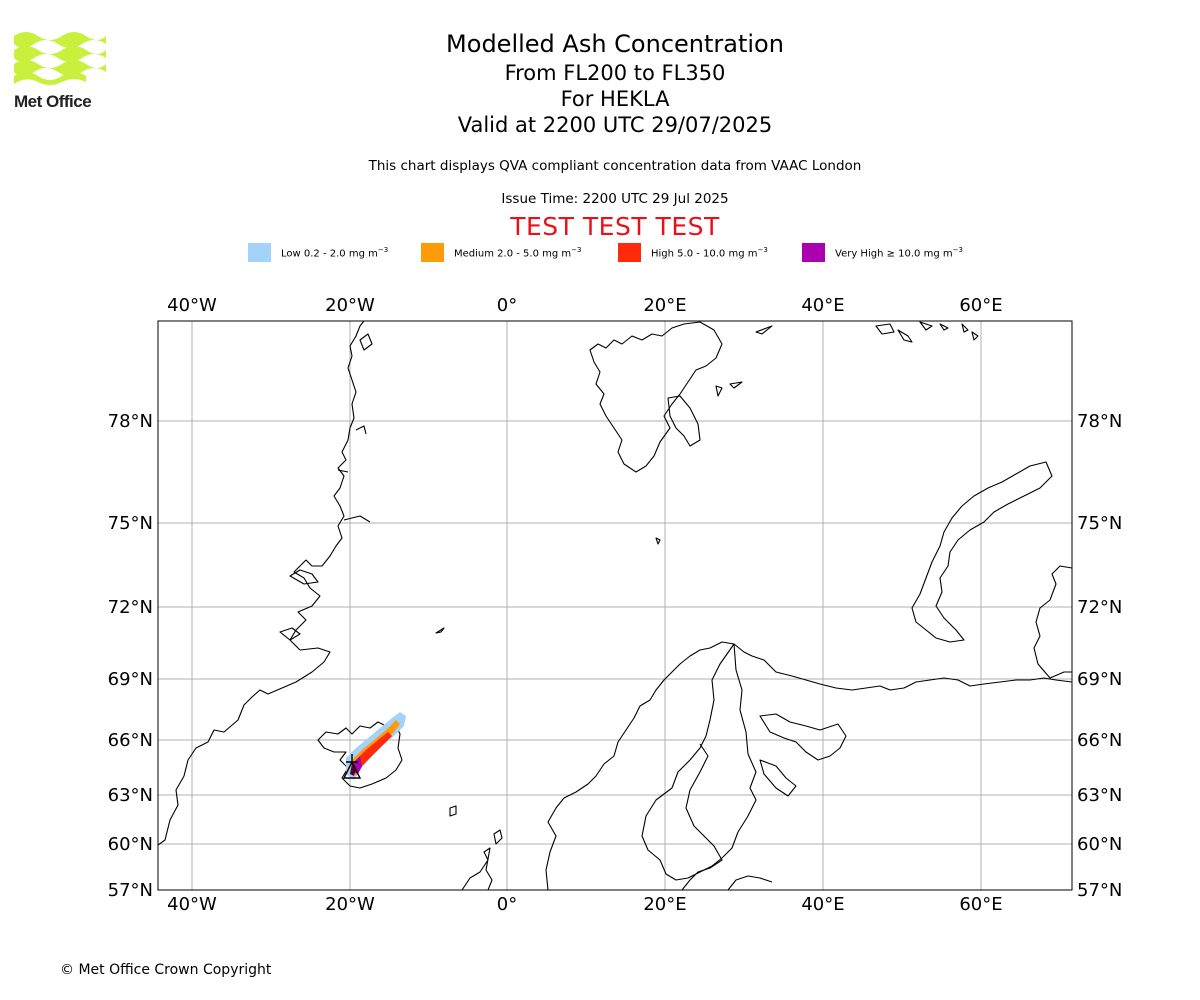 The width and height of the screenshot is (1200, 1000). What do you see at coordinates (507, 305) in the screenshot?
I see `lon-tick-top: 0°` at bounding box center [507, 305].